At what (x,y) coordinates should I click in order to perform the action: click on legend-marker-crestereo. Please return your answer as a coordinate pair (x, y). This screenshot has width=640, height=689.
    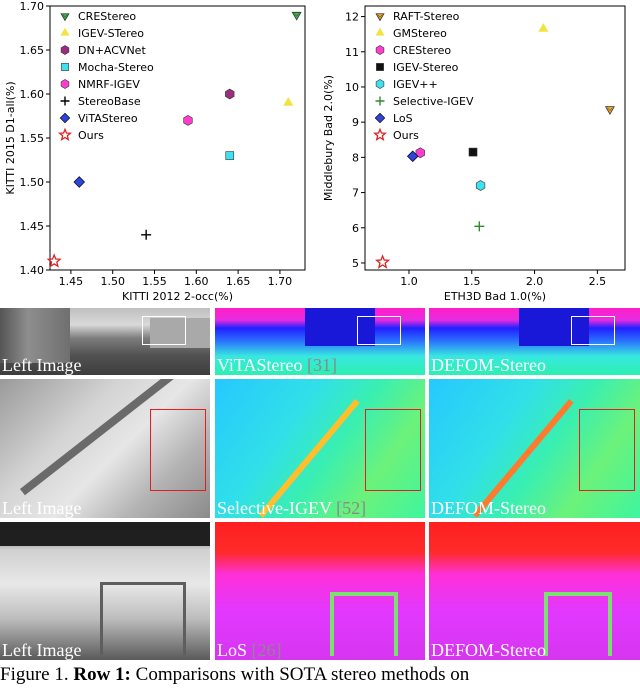
    Looking at the image, I should click on (380, 50).